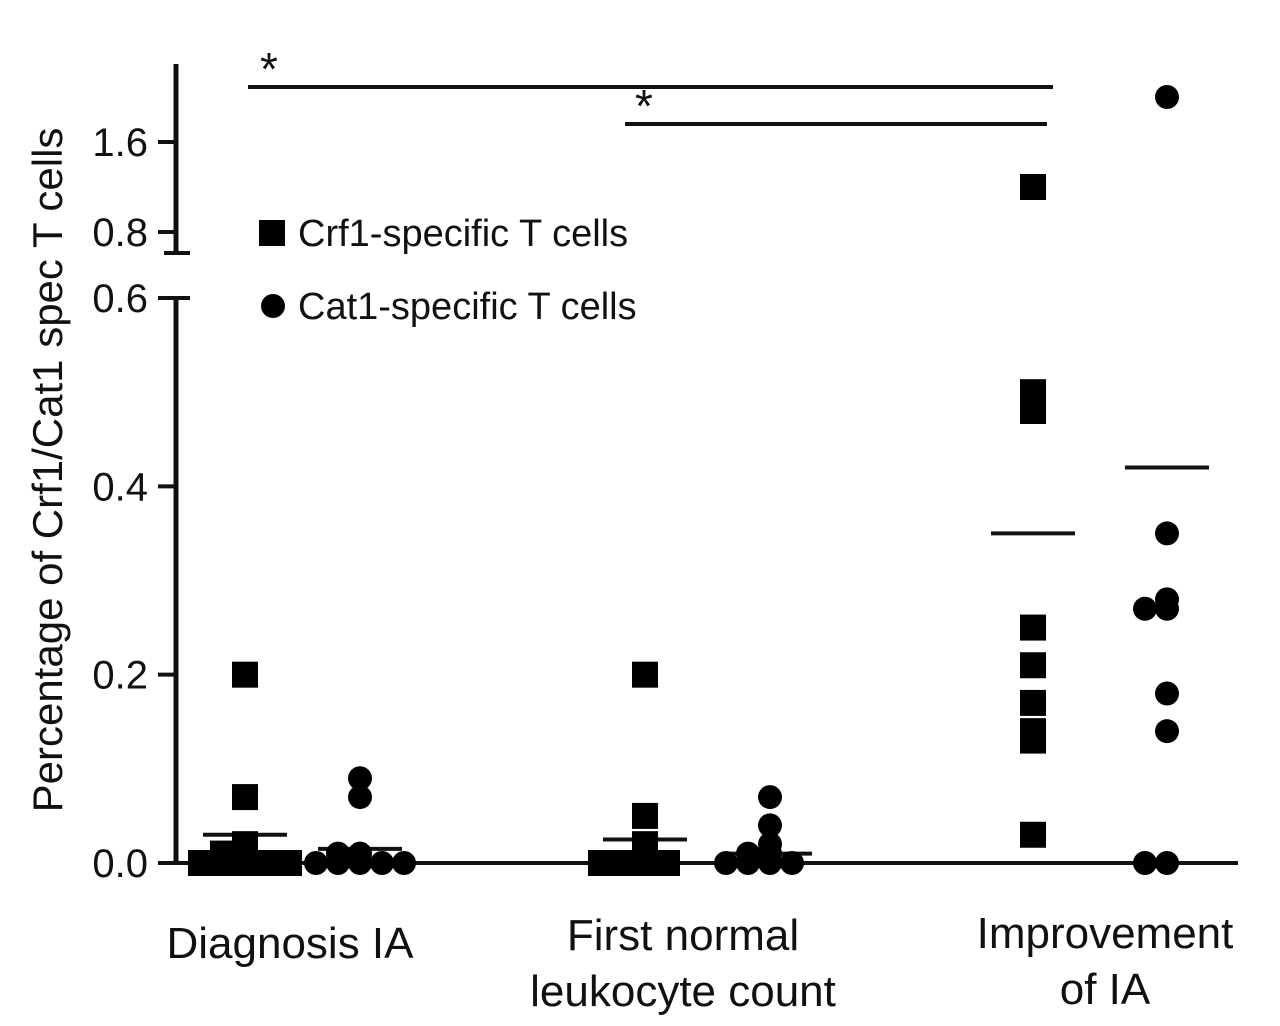 The image size is (1280, 1026). What do you see at coordinates (47, 470) in the screenshot?
I see `y-axis-label: Percentage of Crf1/Cat1 spec T cells` at bounding box center [47, 470].